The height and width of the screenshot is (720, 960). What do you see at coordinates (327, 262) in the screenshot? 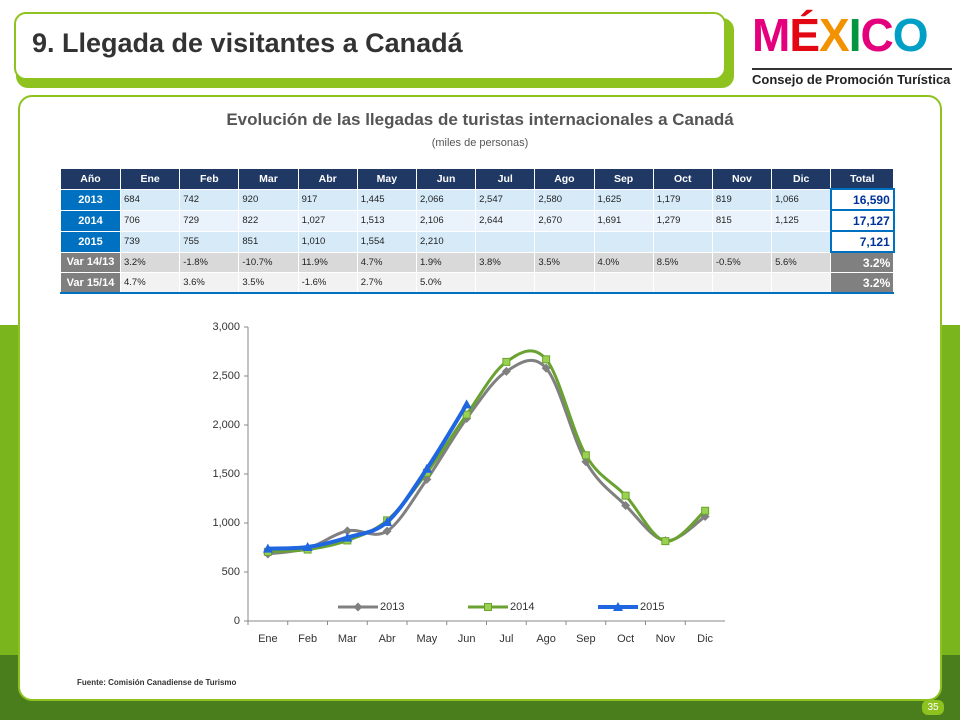
I see `table-cell: 11.9%` at bounding box center [327, 262].